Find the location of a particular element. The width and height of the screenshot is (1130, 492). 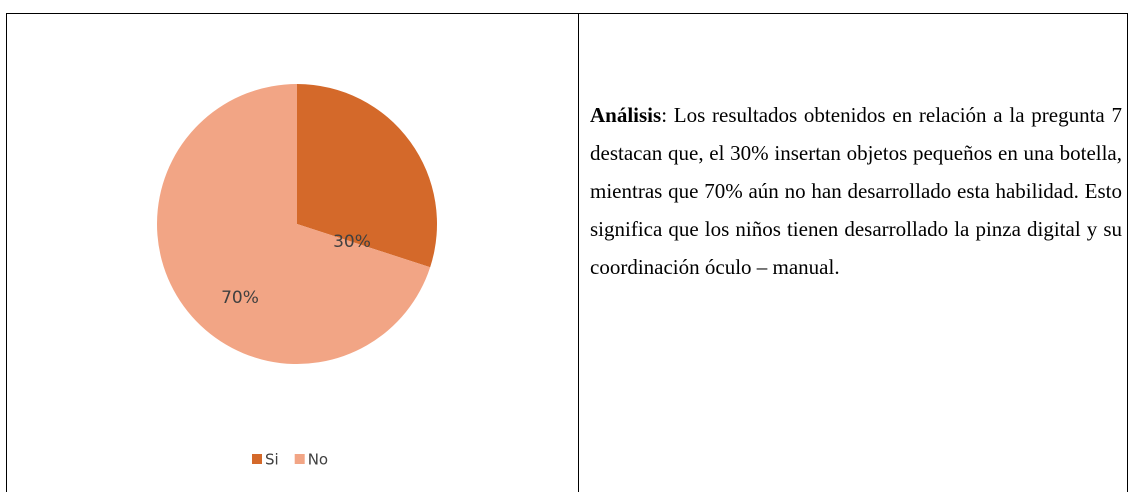

cell-divider is located at coordinates (578, 252).